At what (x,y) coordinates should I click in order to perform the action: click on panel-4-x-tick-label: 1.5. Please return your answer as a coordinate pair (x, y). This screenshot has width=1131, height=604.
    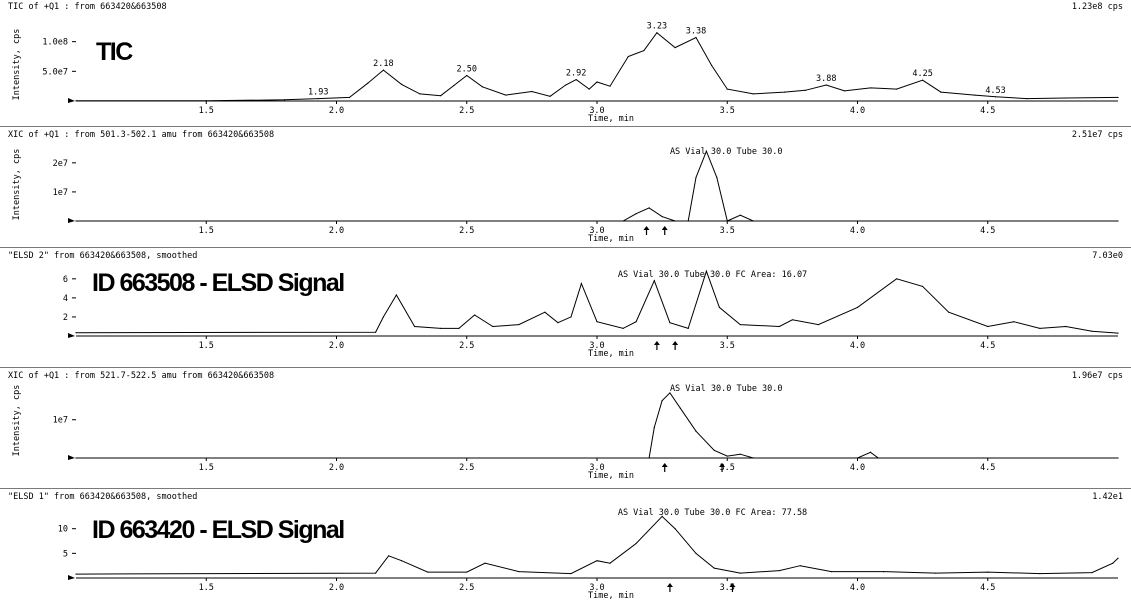
    Looking at the image, I should click on (206, 468).